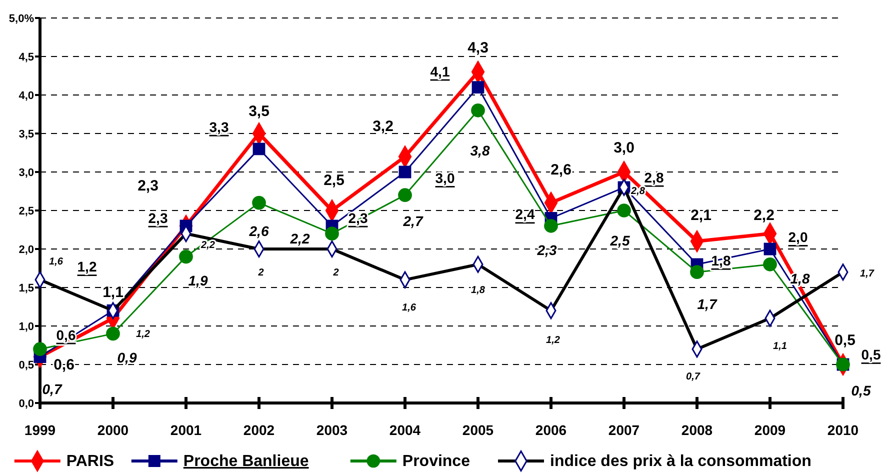  Describe the element at coordinates (90, 461) in the screenshot. I see `legend-label: PARIS` at that location.